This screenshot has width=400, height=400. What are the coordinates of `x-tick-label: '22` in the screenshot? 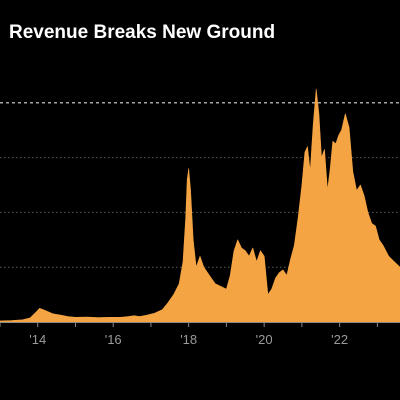 It's located at (339, 339).